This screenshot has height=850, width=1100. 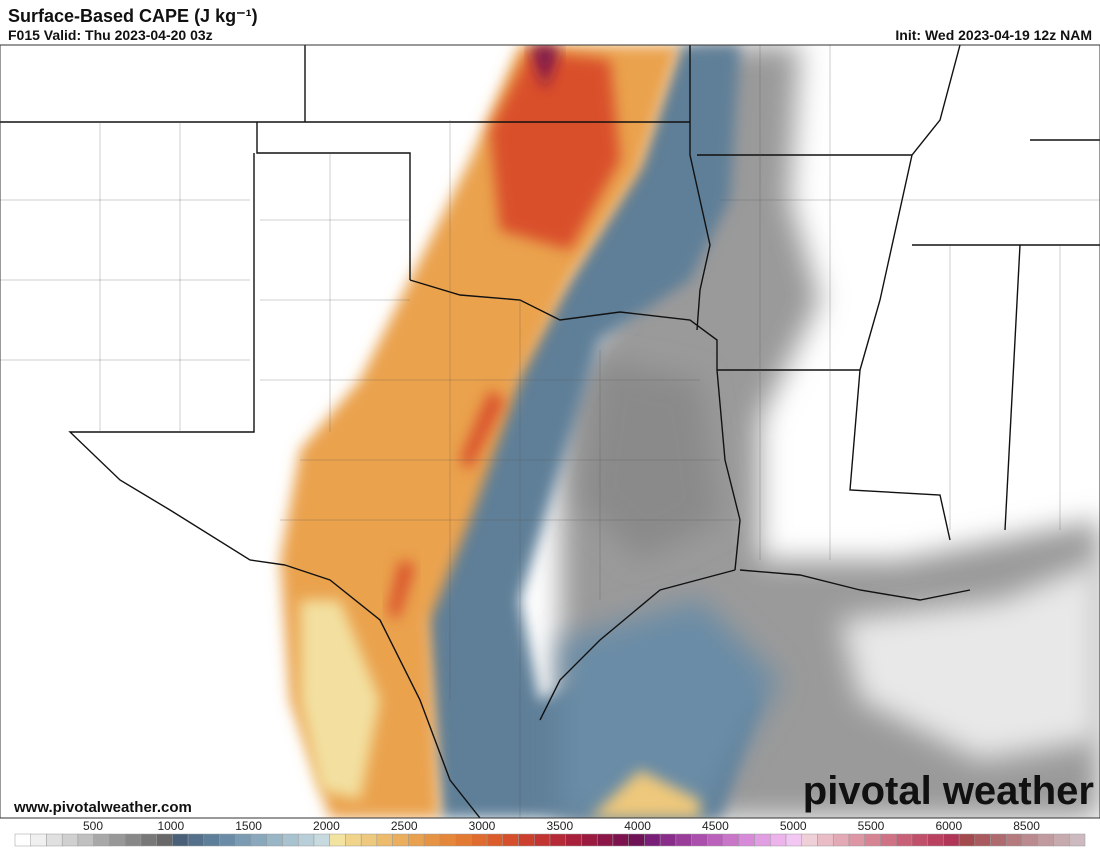 I want to click on colorbar-label: 1500, so click(x=248, y=826).